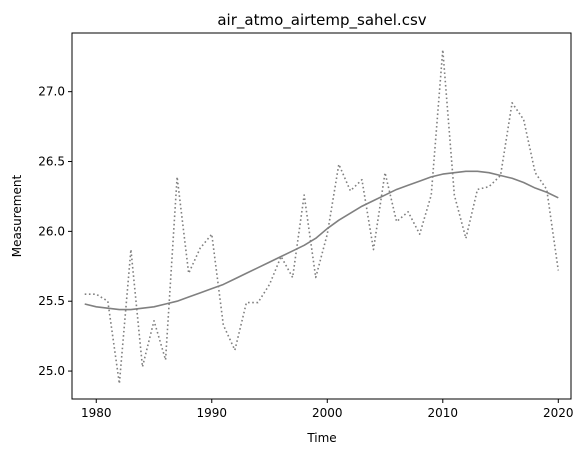  Describe the element at coordinates (51, 231) in the screenshot. I see `y-tick-label: 26.0` at that location.